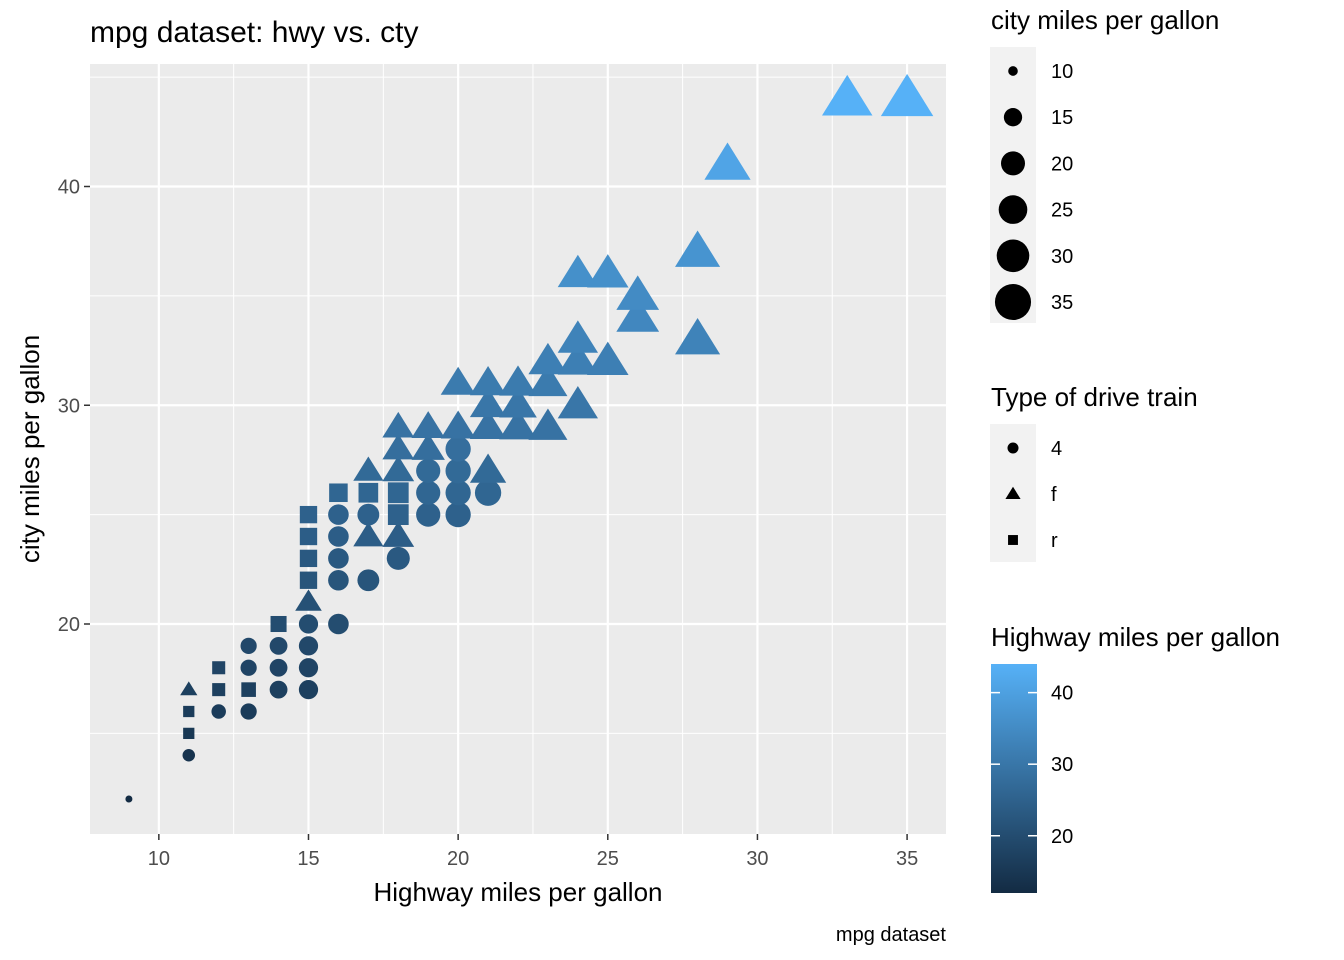  What do you see at coordinates (533, 852) in the screenshot?
I see `x-axis-ticks: 10 15 20 25 30 35` at bounding box center [533, 852].